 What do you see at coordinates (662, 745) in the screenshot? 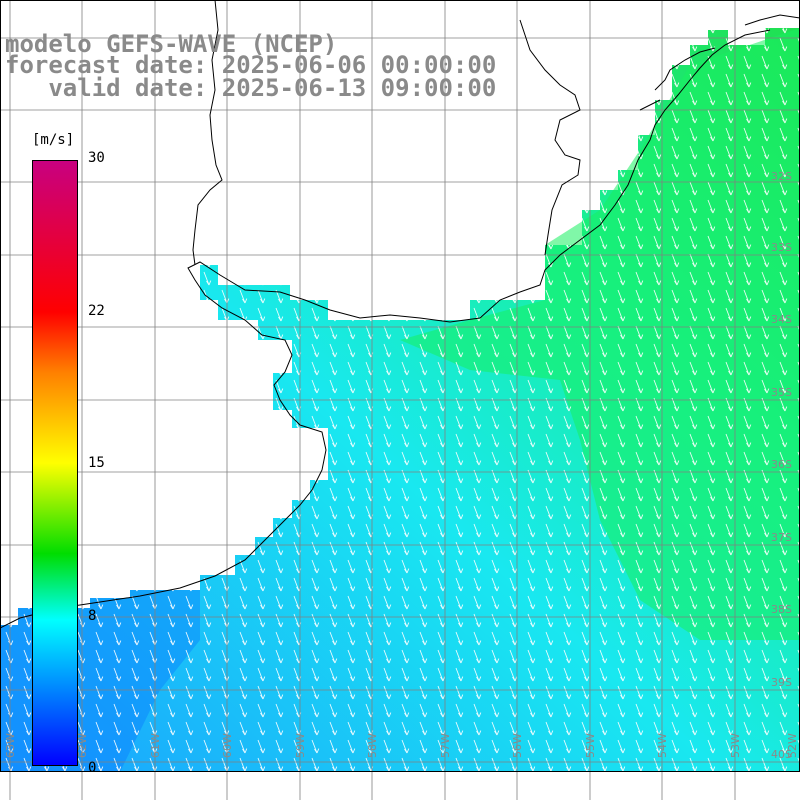
I see `lon-label: 54W` at bounding box center [662, 745].